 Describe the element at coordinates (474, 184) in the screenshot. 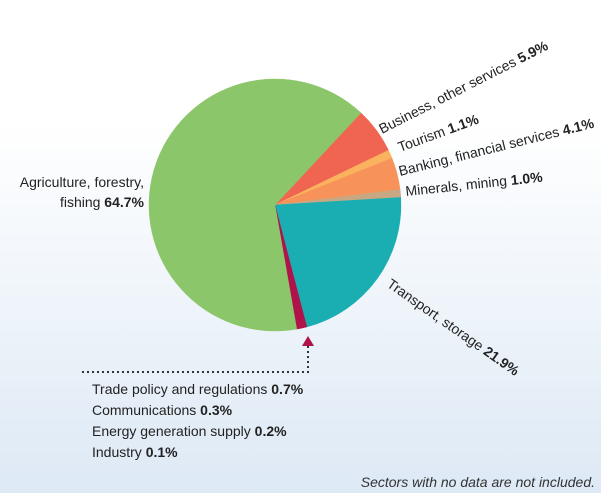

I see `slice-label: Minerals, mining 1.0%` at that location.